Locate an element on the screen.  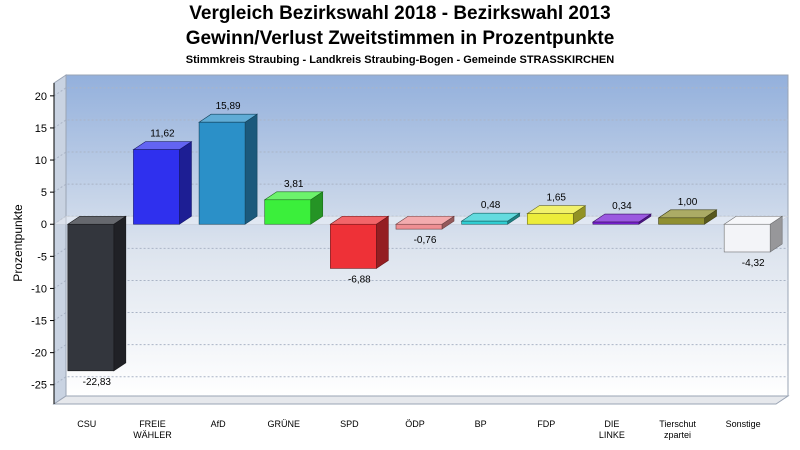
y-tick-label: 0 is located at coordinates (44, 225).